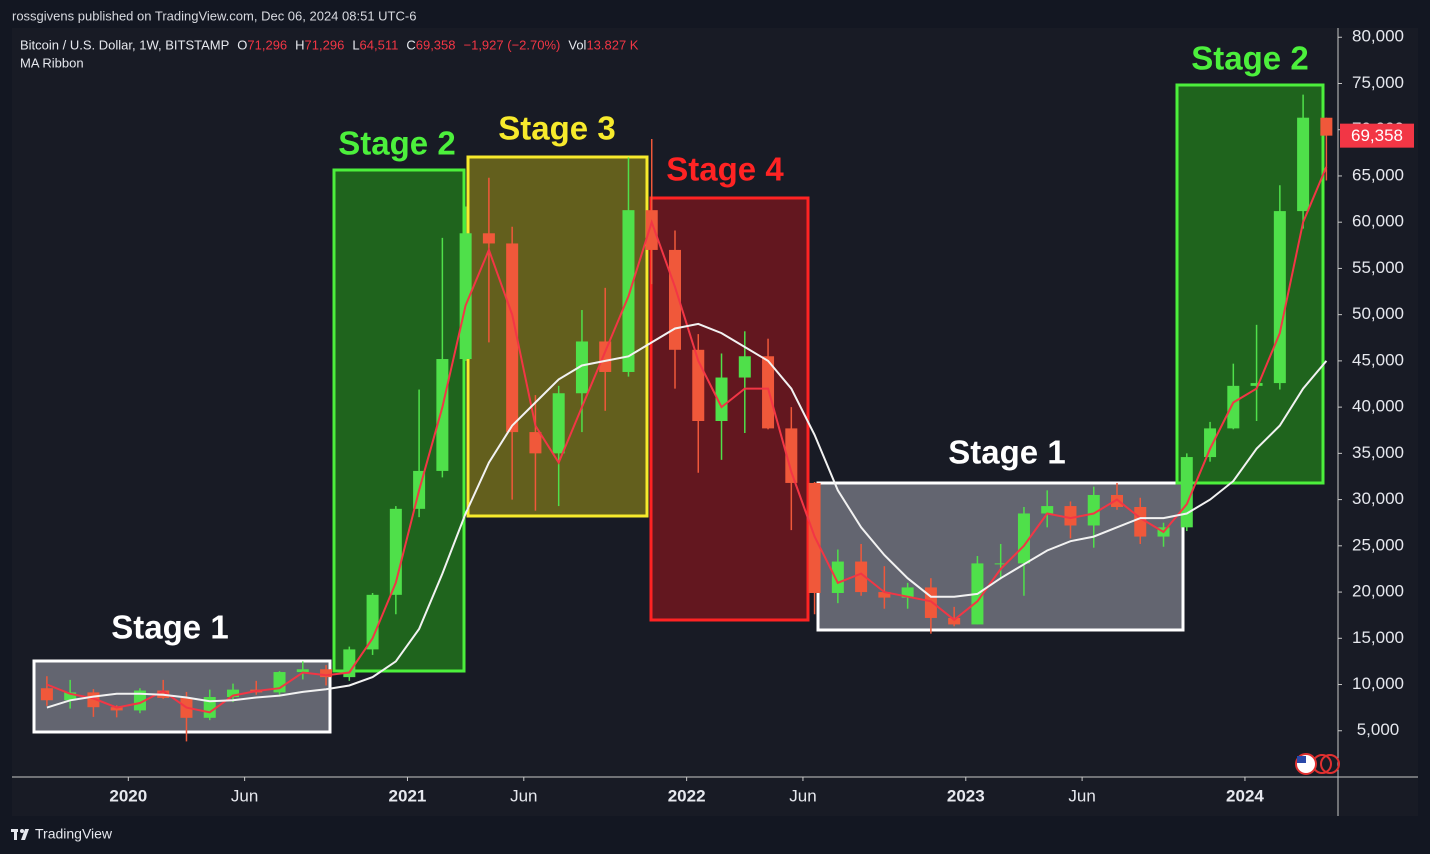 This screenshot has height=854, width=1430. What do you see at coordinates (1378, 82) in the screenshot?
I see `y-tick-label: 75,000` at bounding box center [1378, 82].